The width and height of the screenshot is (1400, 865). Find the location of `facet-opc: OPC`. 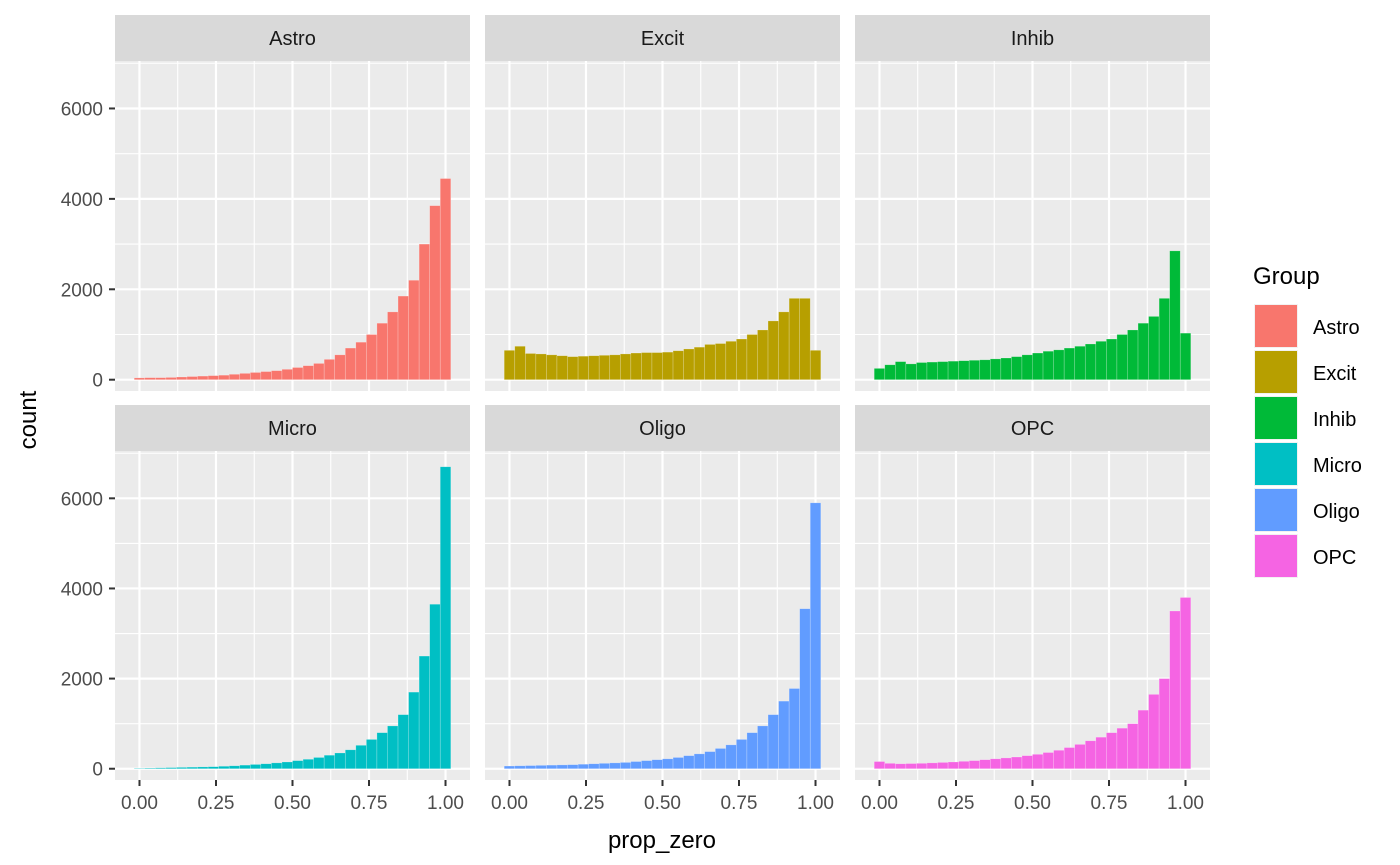

facet-opc: OPC is located at coordinates (1032, 592).